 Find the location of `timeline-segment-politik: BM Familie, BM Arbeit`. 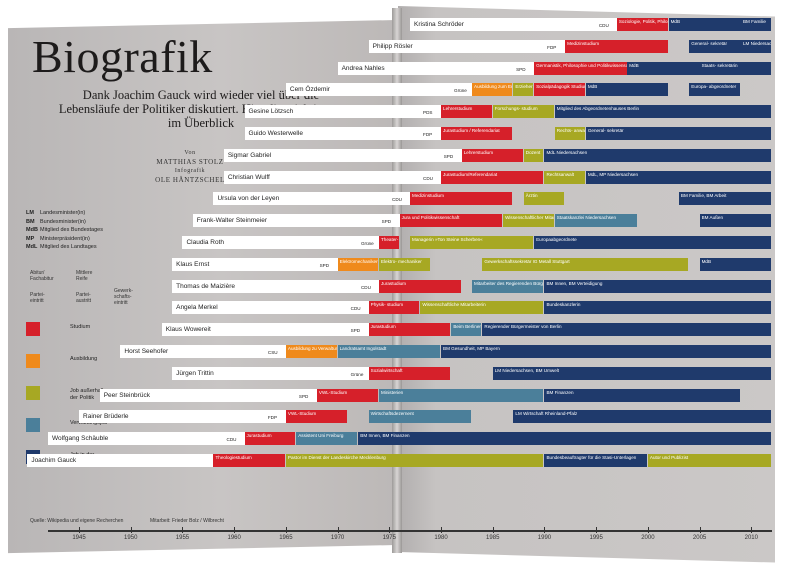

timeline-segment-politik: BM Familie, BM Arbeit is located at coordinates (724, 199).